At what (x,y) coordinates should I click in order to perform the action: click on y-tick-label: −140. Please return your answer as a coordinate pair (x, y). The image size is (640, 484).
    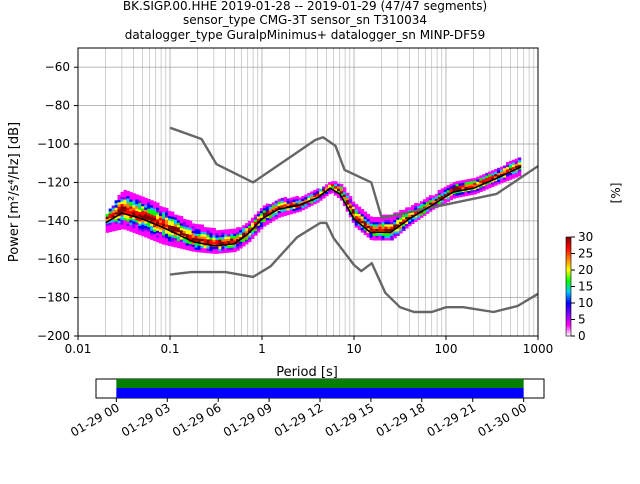
    Looking at the image, I should click on (53, 221).